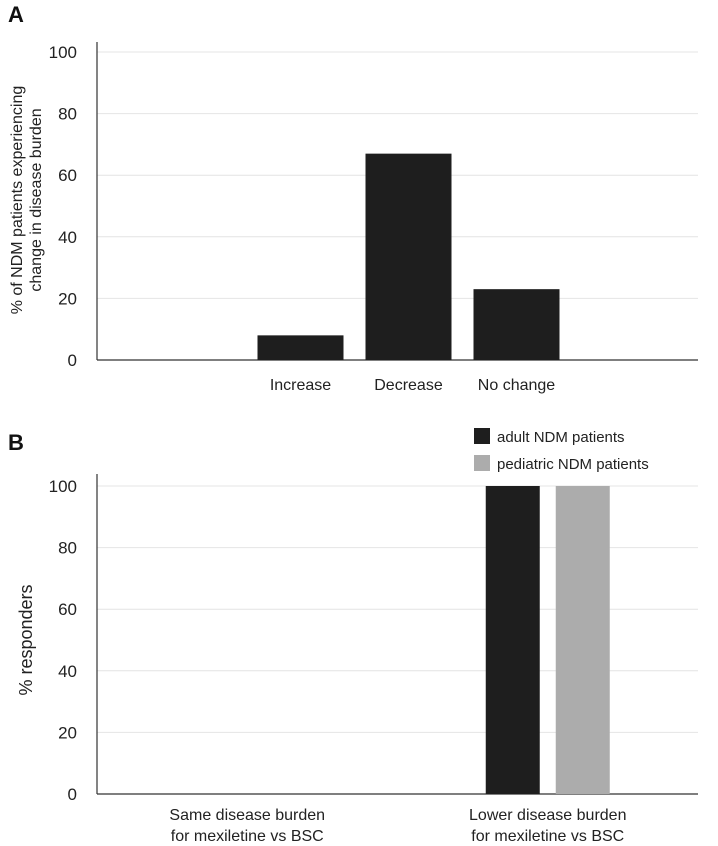 Image resolution: width=718 pixels, height=846 pixels. What do you see at coordinates (408, 385) in the screenshot?
I see `x-category-label-a: Decrease` at bounding box center [408, 385].